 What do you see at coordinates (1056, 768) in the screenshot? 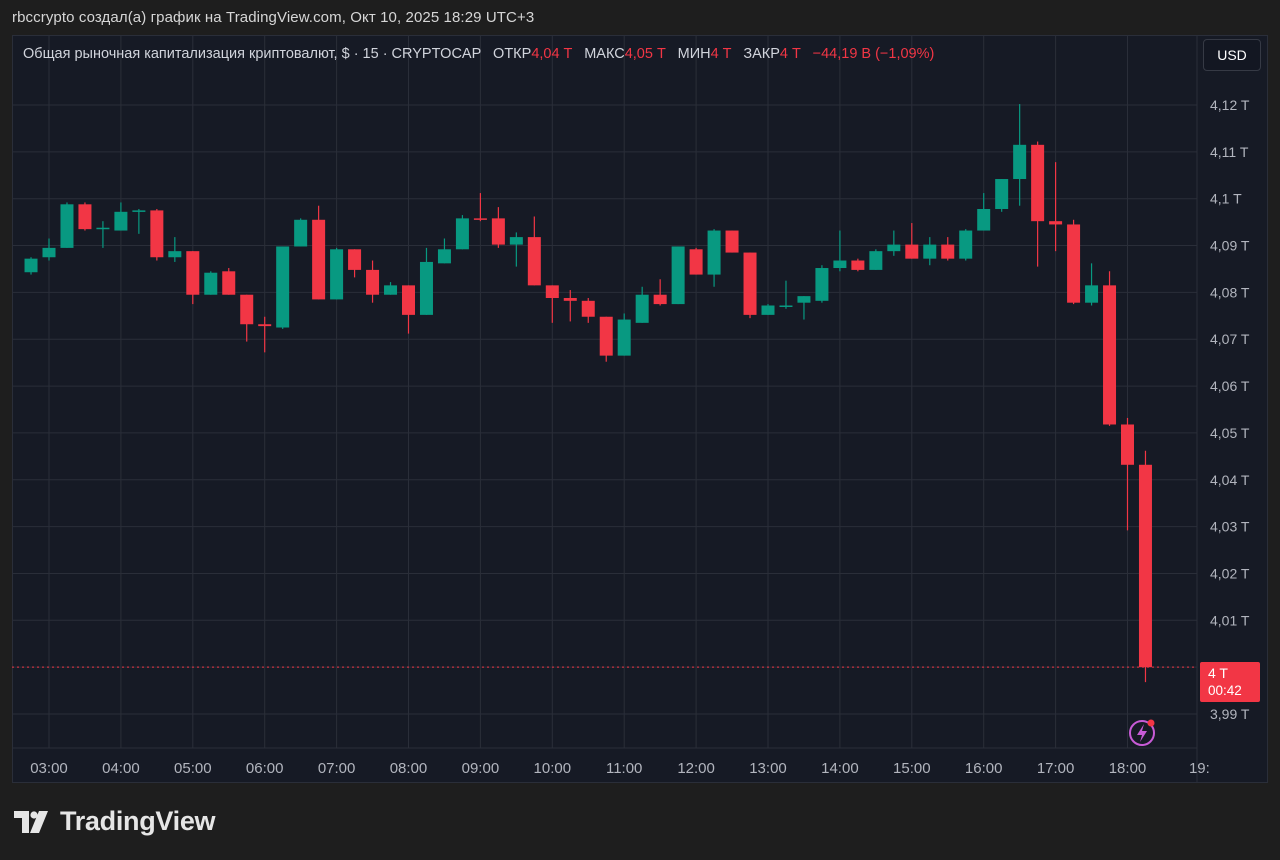
I see `time-tick-label: 17:00` at bounding box center [1056, 768].